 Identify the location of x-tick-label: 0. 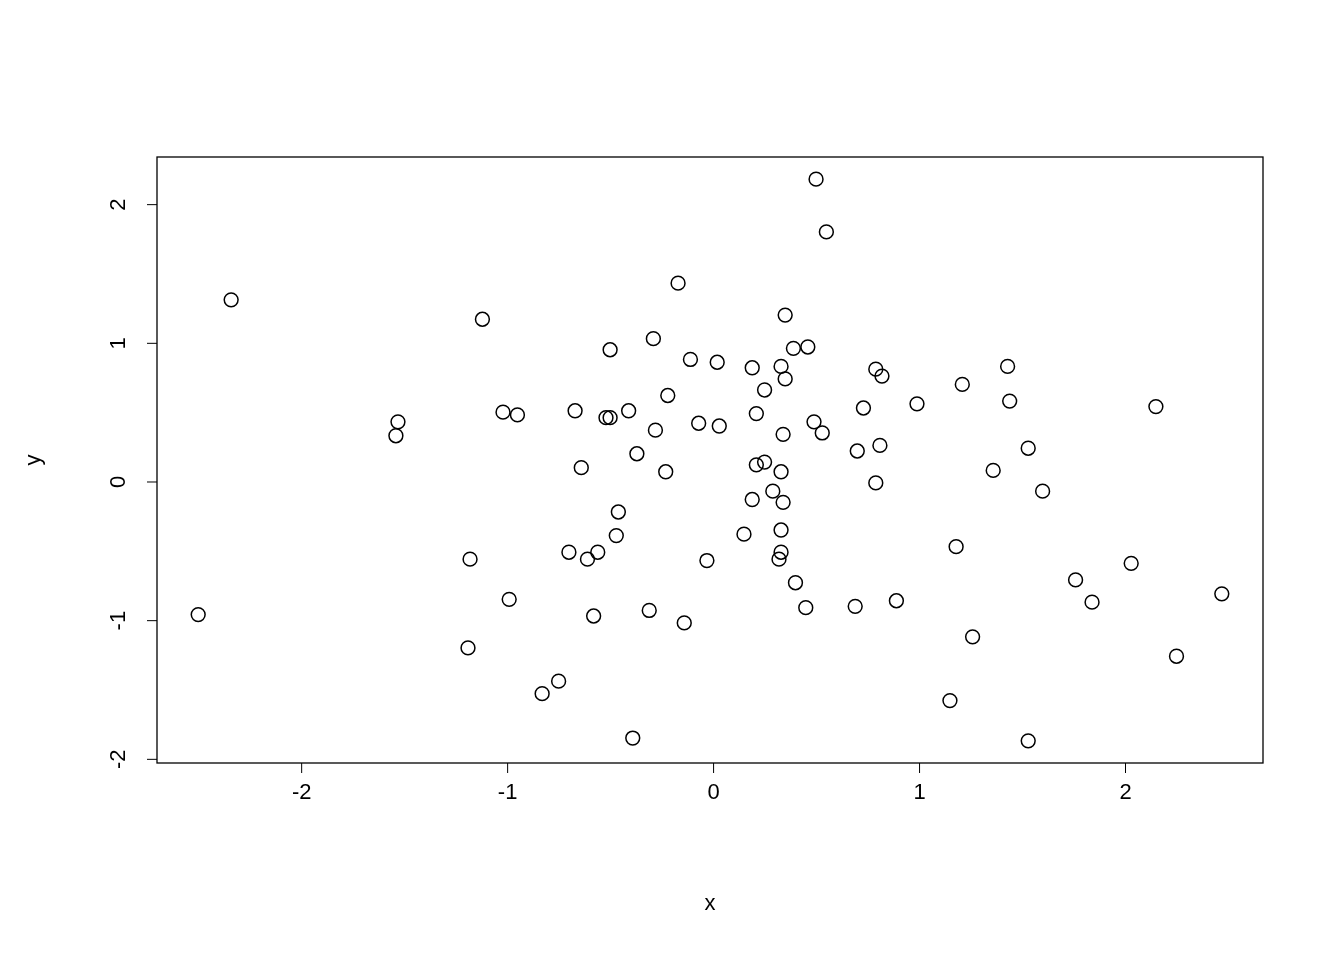
(713, 791).